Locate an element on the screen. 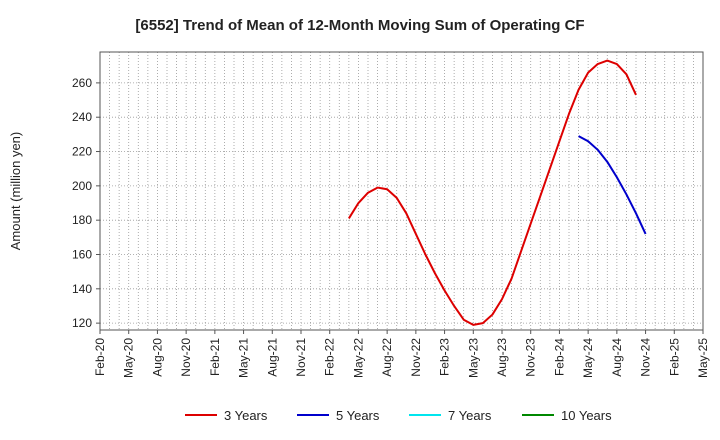  x-tick-label: Nov-21 is located at coordinates (301, 357).